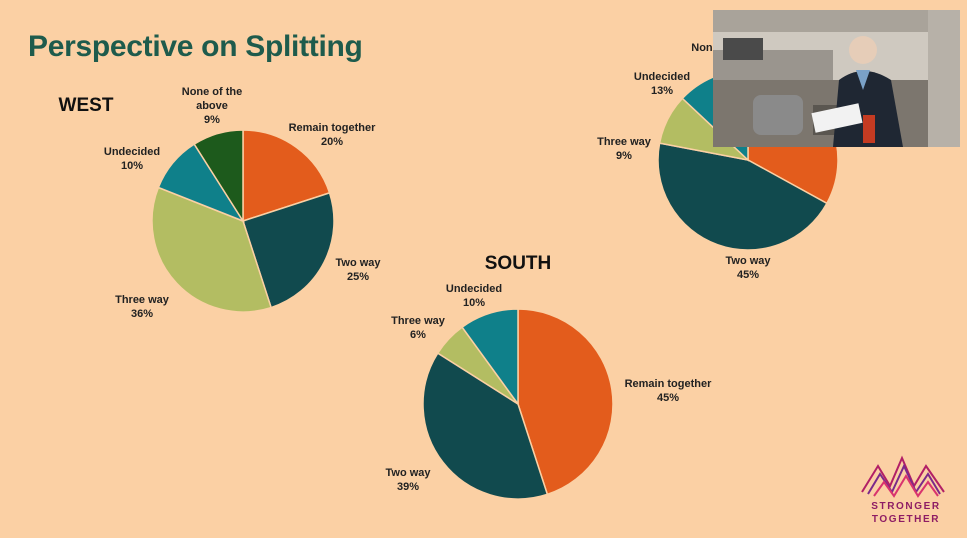 The image size is (967, 538). What do you see at coordinates (408, 480) in the screenshot?
I see `slice-label-two-way: Two way 39%` at bounding box center [408, 480].